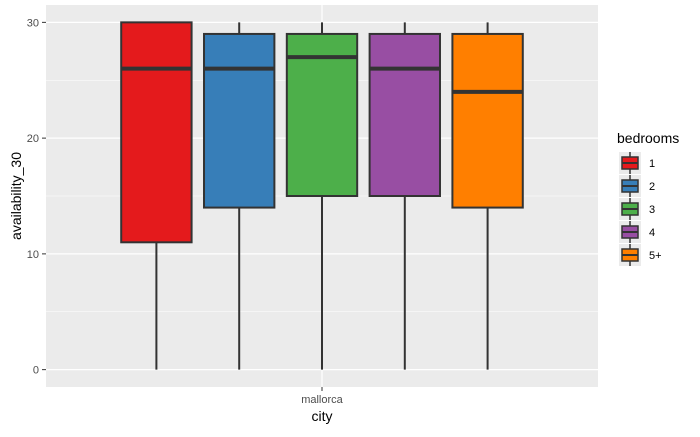 Image resolution: width=700 pixels, height=437 pixels. What do you see at coordinates (652, 164) in the screenshot?
I see `legend-label: 1` at bounding box center [652, 164].